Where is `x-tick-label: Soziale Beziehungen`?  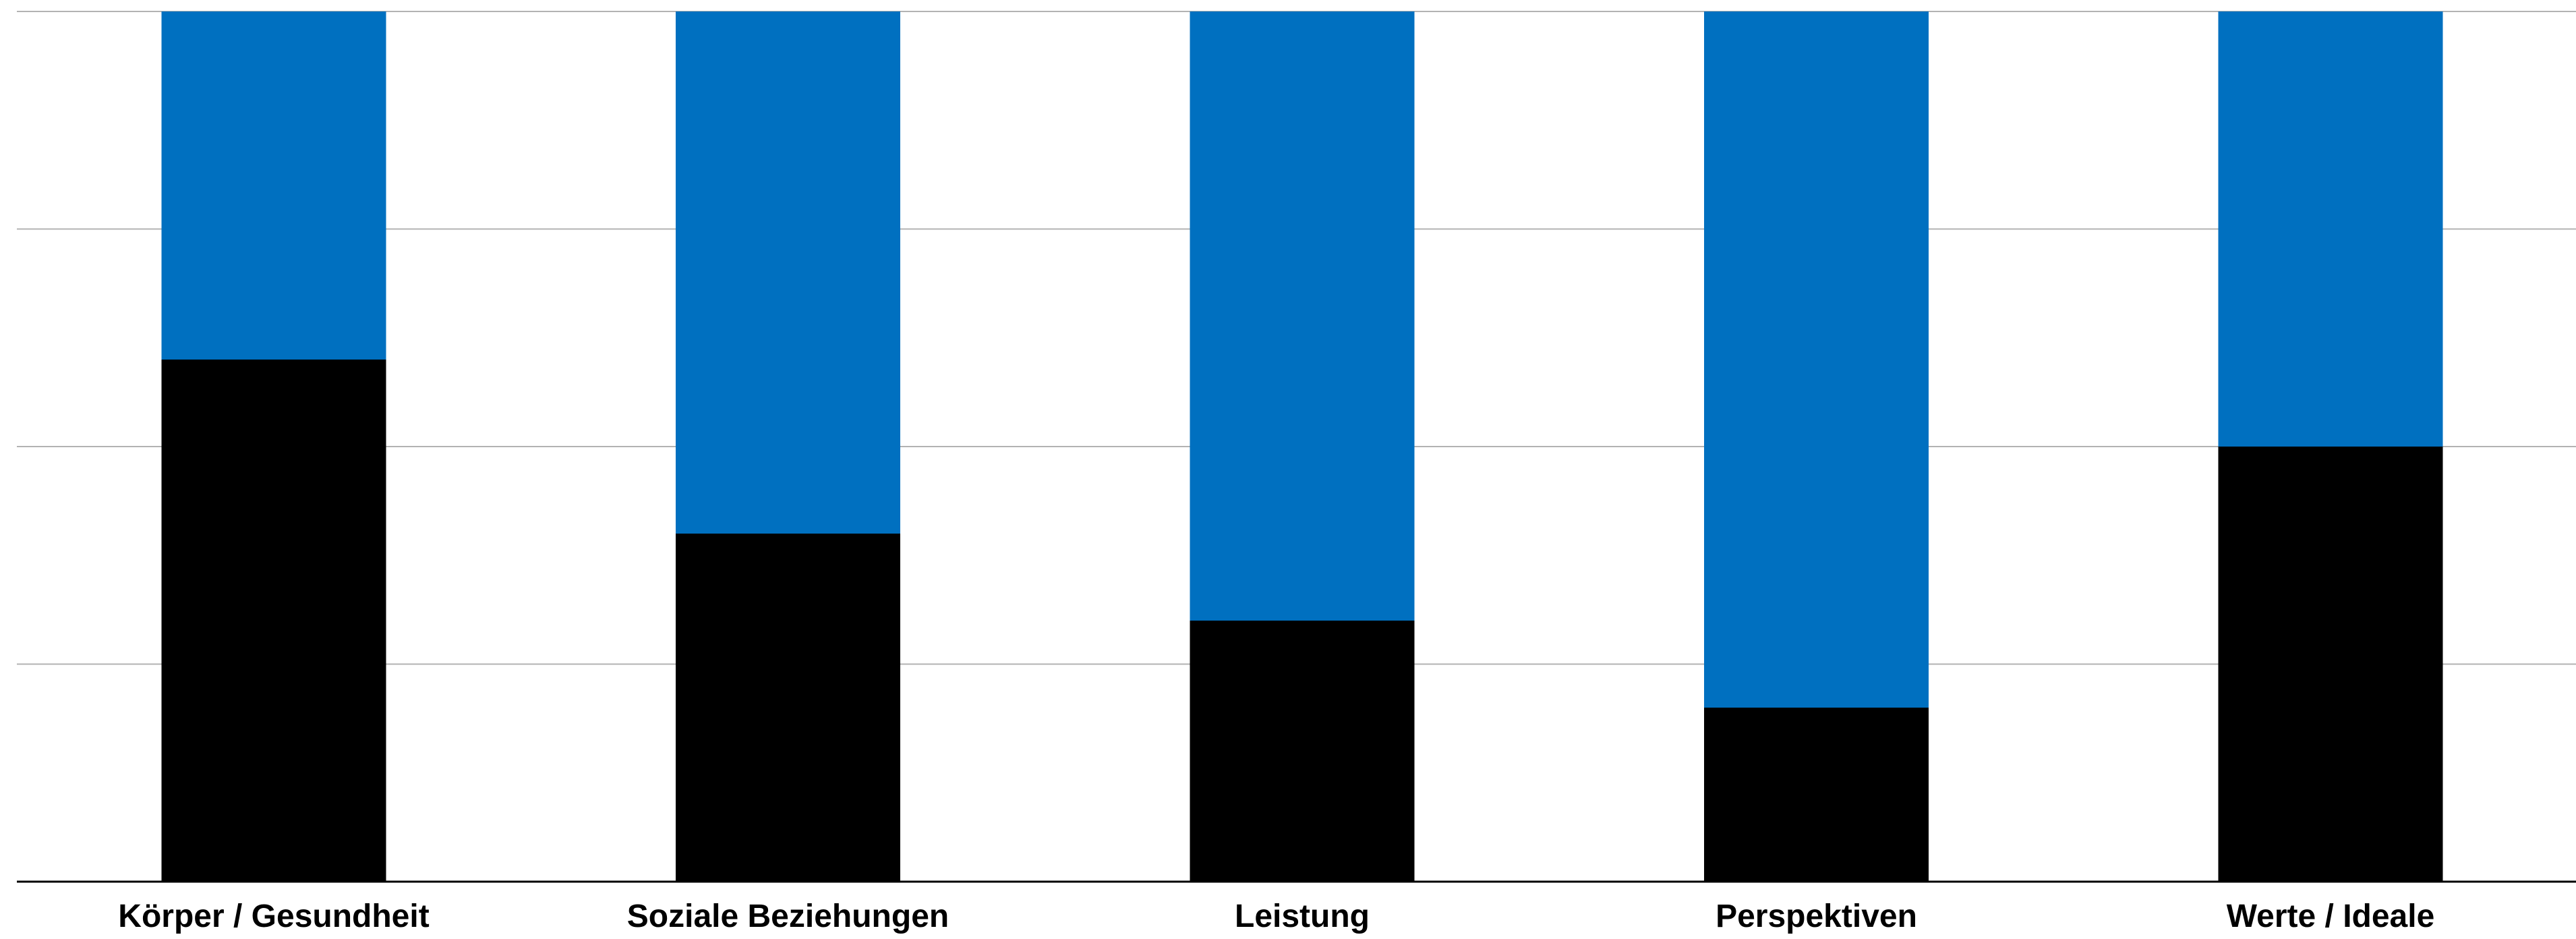
x-tick-label: Soziale Beziehungen is located at coordinates (788, 916).